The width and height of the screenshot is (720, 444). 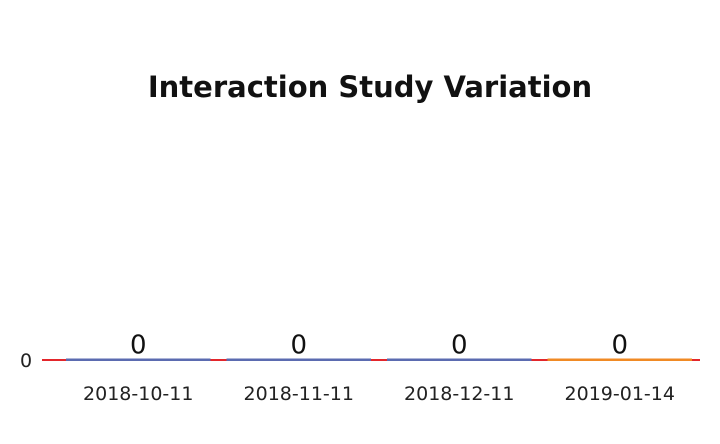 I want to click on y-tick-label: 0, so click(x=26, y=361).